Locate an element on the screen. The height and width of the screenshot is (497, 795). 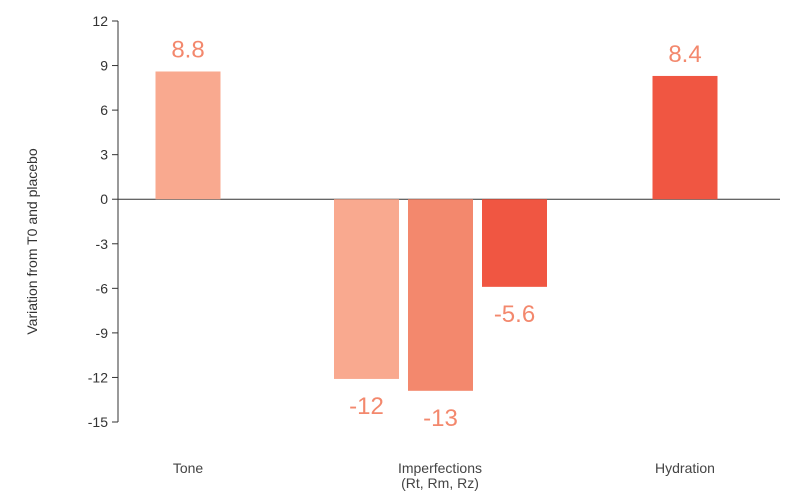
category-label: Hydration is located at coordinates (685, 468).